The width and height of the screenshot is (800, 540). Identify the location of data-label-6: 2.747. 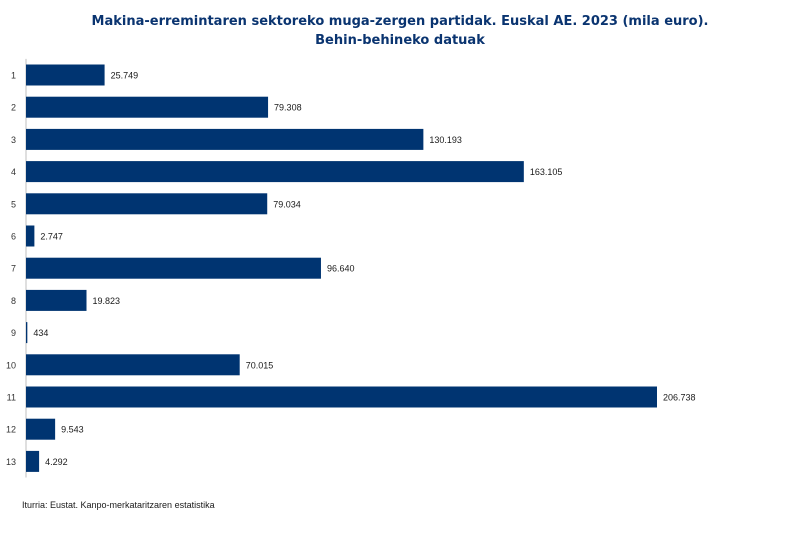
(51, 237).